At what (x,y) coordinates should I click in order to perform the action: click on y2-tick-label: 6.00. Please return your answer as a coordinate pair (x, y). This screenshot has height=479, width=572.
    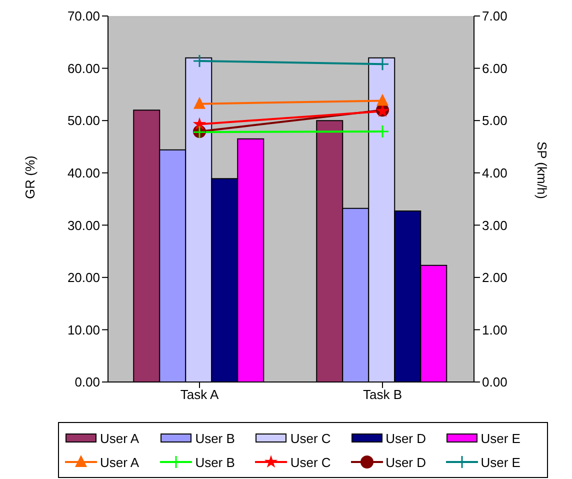
    Looking at the image, I should click on (495, 68).